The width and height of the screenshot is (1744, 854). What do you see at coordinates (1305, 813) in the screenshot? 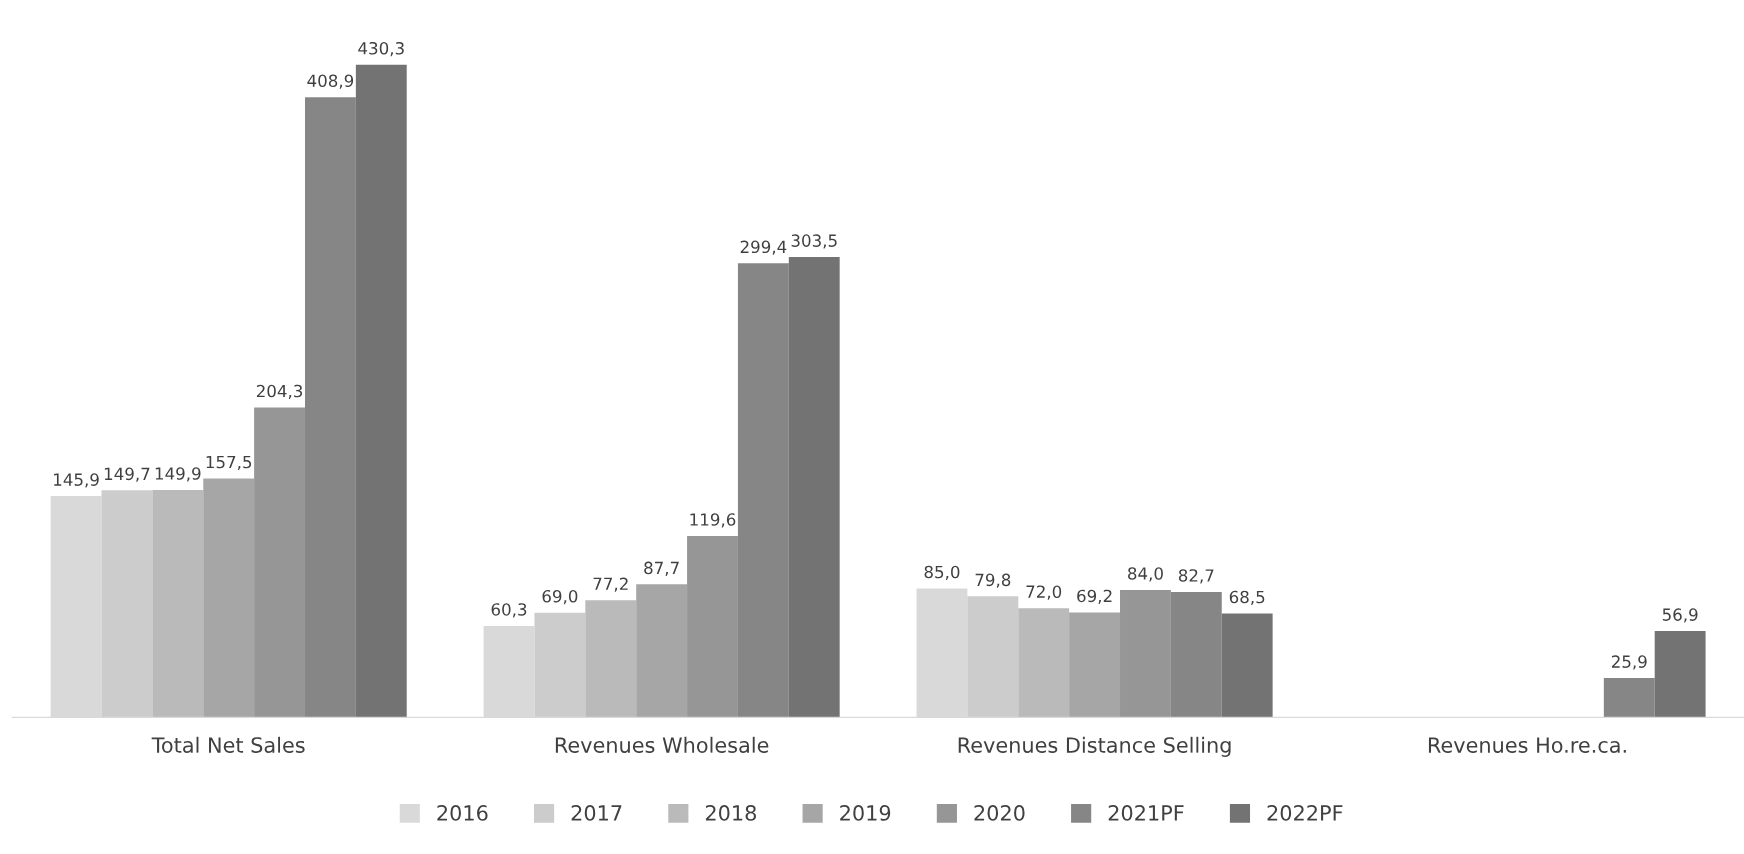
I see `legend-label: 2022PF` at bounding box center [1305, 813].